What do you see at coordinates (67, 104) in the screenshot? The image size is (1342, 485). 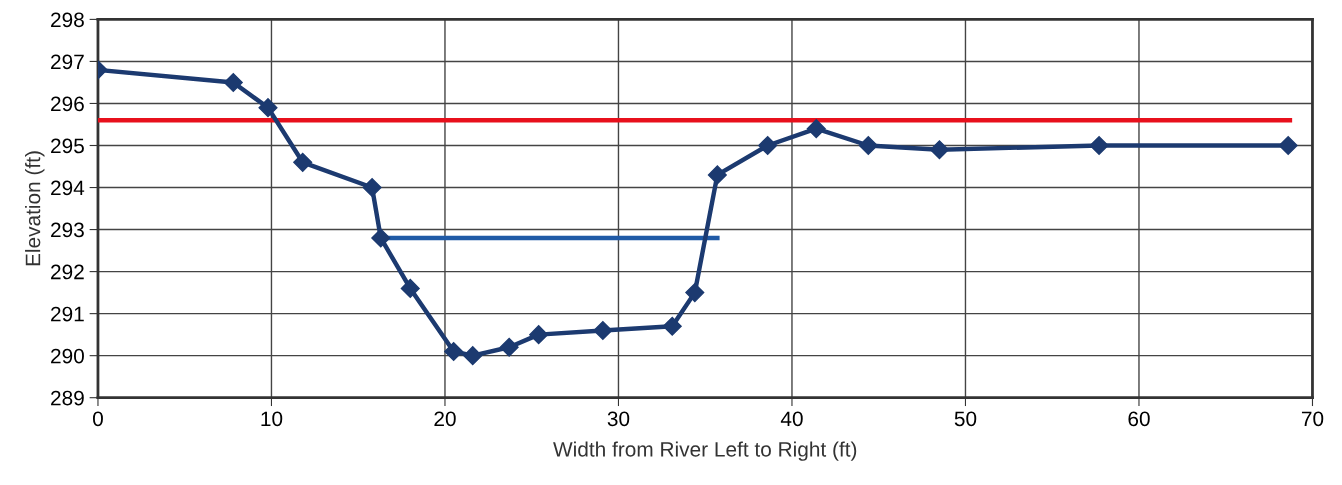 I see `y-tick-label: 296` at bounding box center [67, 104].